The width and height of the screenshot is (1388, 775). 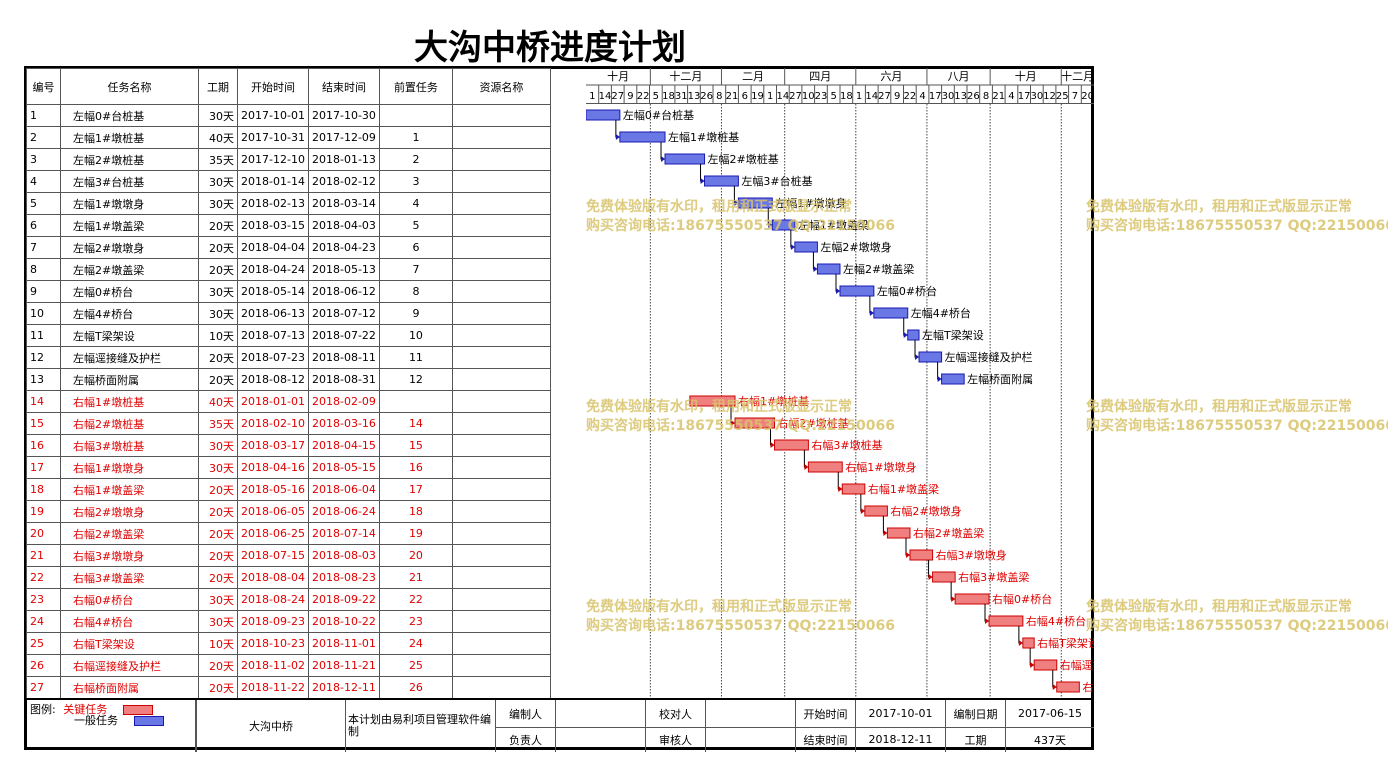 What do you see at coordinates (415, 269) in the screenshot?
I see `task-predecessor: 7` at bounding box center [415, 269].